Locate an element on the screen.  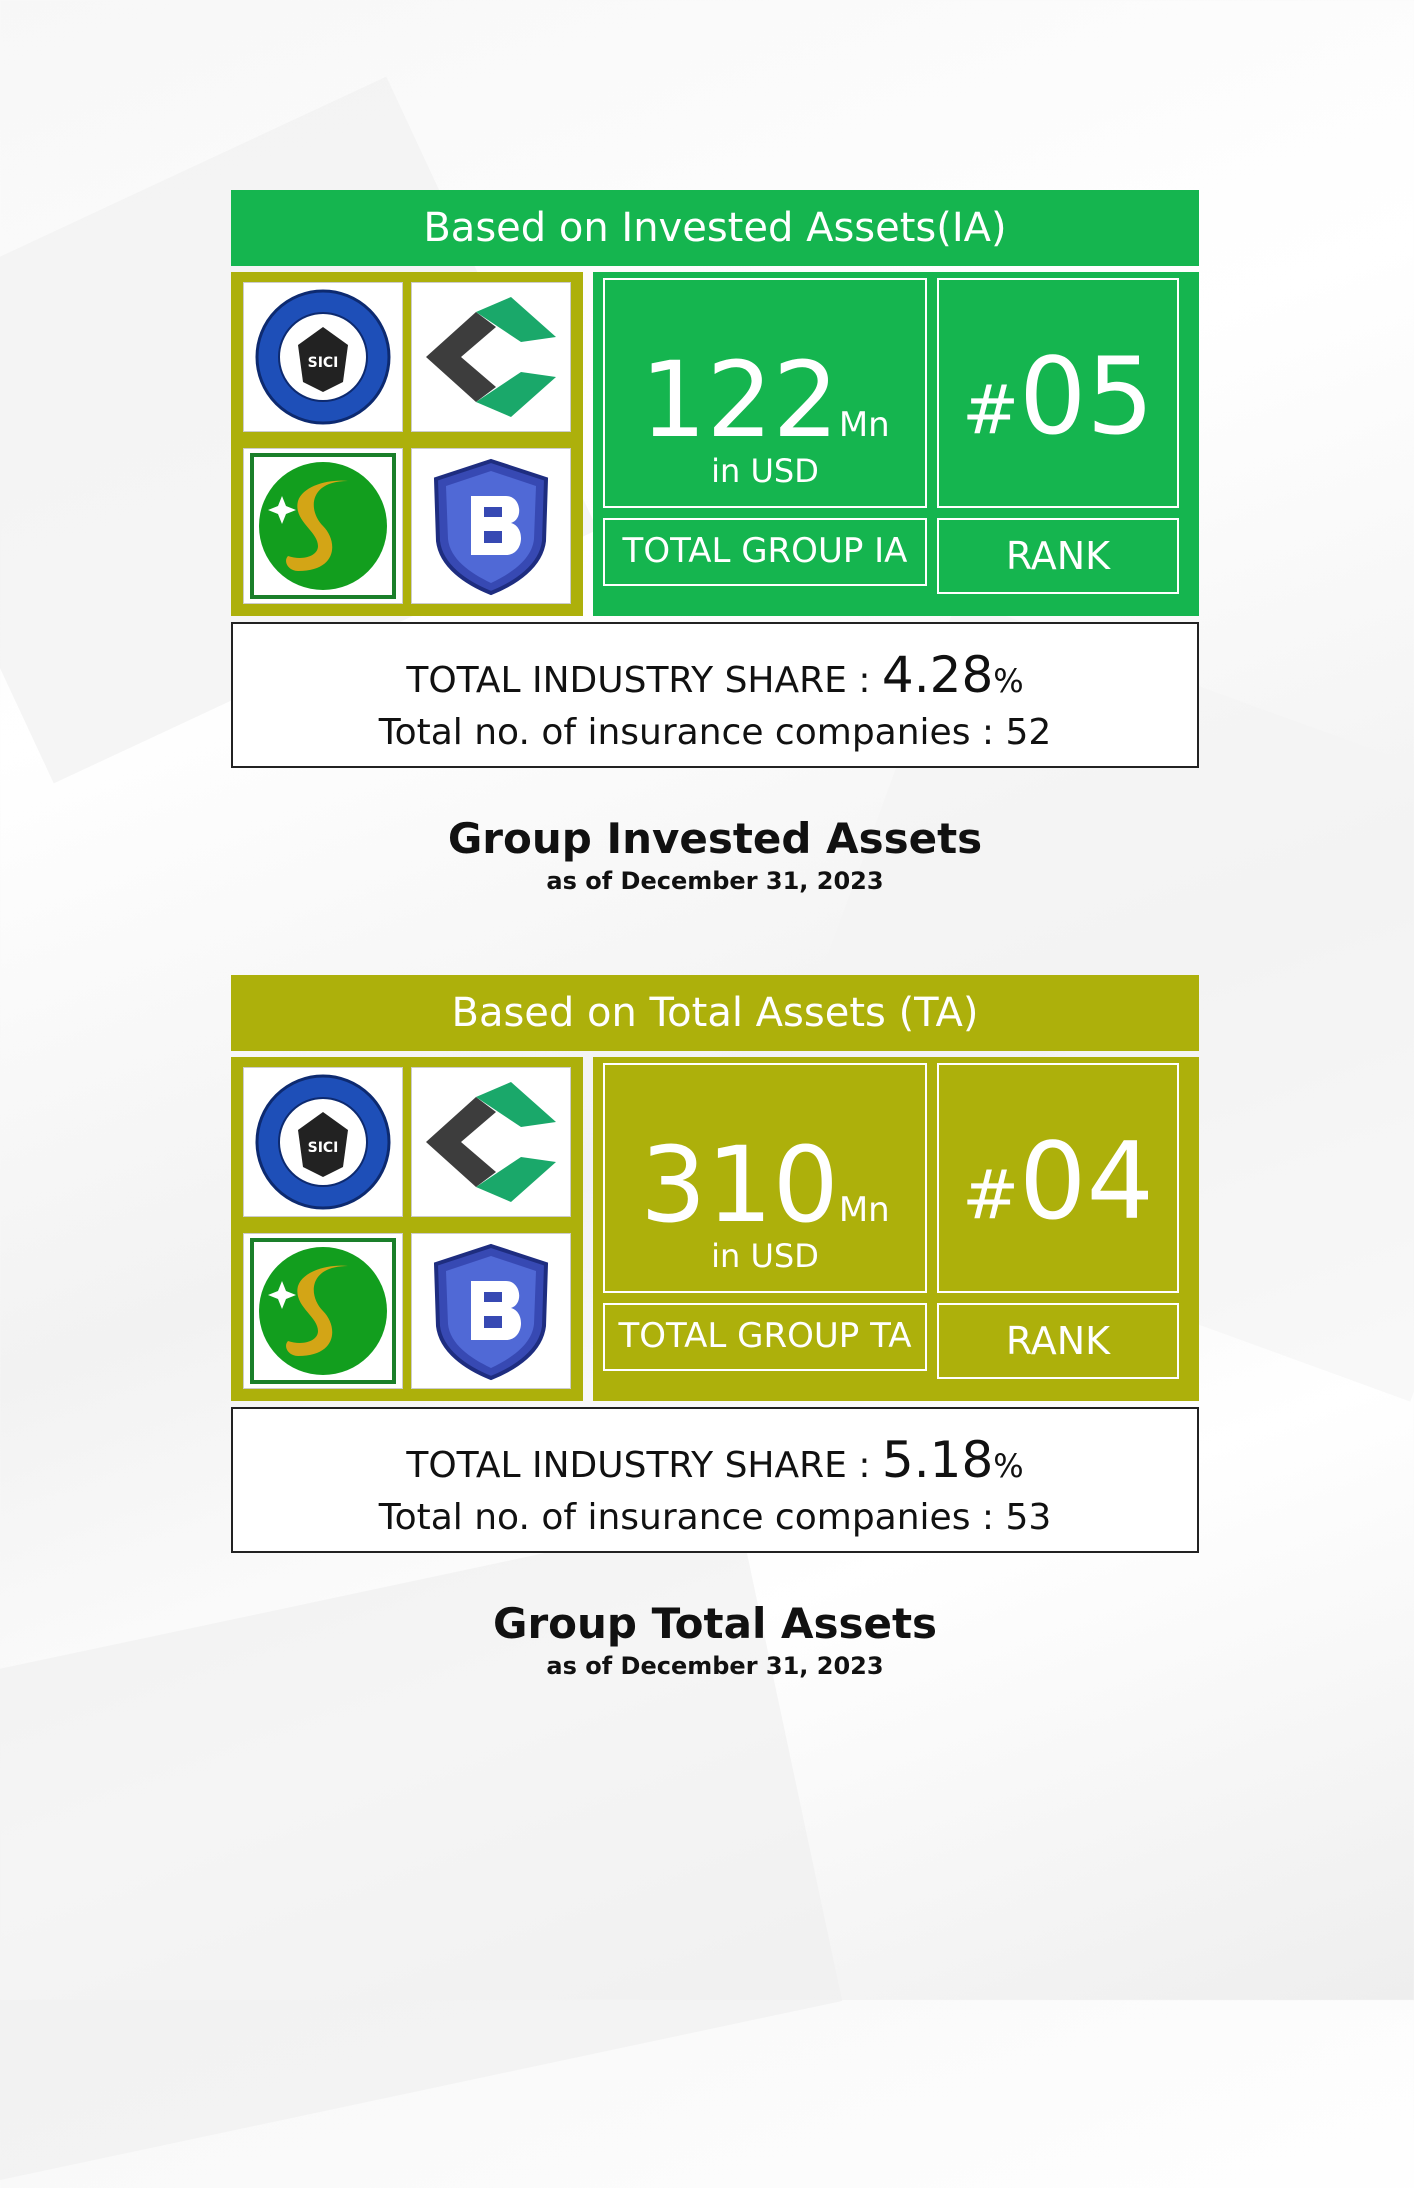
stats-panel: 122Mn in USD #05 TOTAL GROUP IA RANK is located at coordinates (896, 444).